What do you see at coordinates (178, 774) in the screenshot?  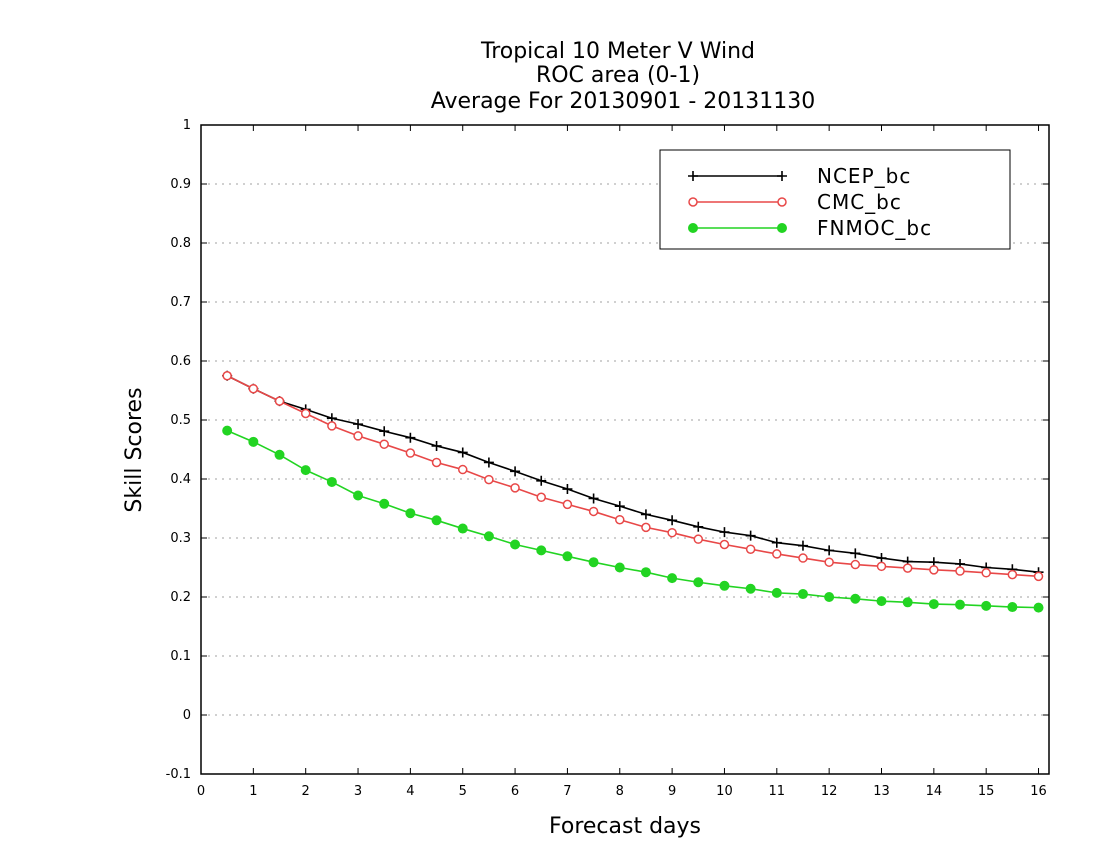 I see `y-tick-label: -0.1` at bounding box center [178, 774].